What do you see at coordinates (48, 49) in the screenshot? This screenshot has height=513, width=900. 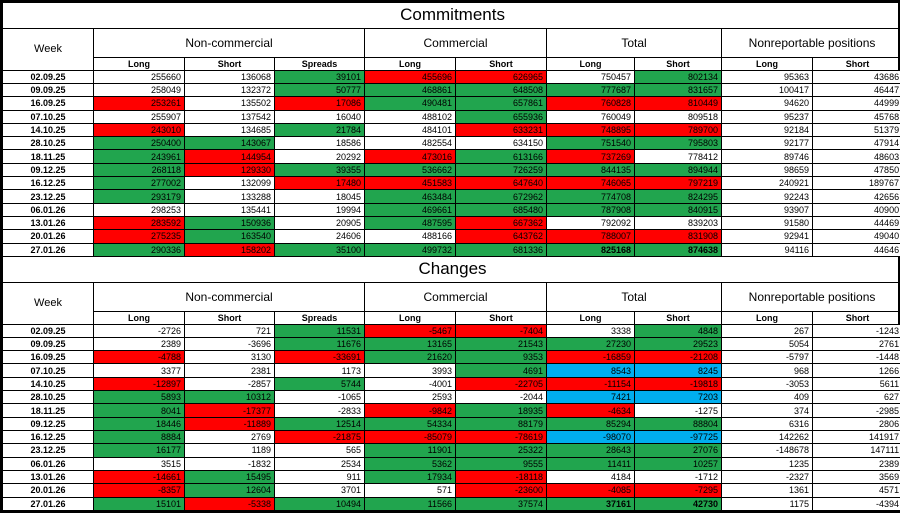 I see `week-column-header-commitments: Week` at bounding box center [48, 49].